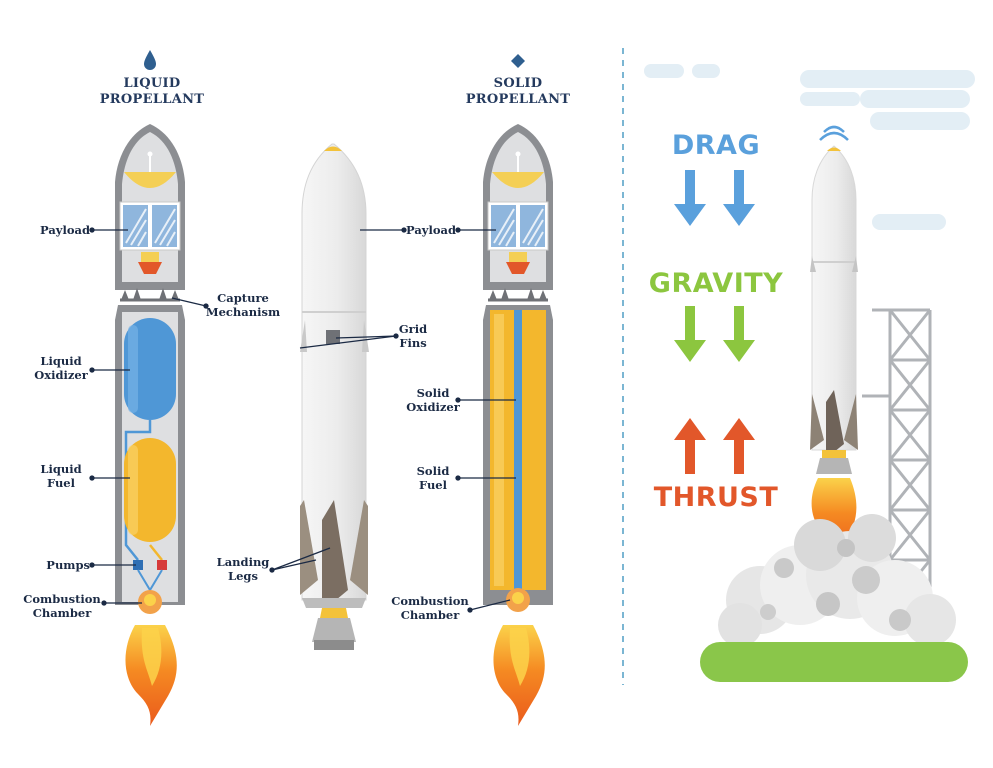 Image resolution: width=993 pixels, height=768 pixels. I want to click on liquid-rocket, so click(150, 388).